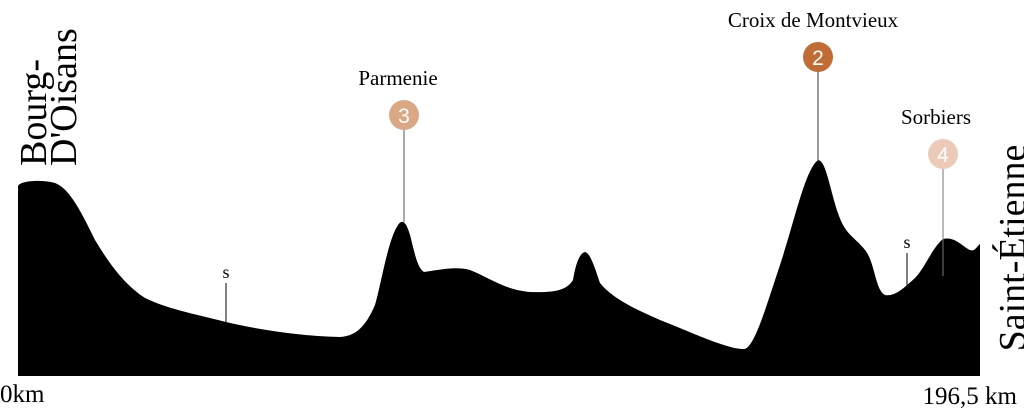 The image size is (1024, 411). I want to click on climb-croix-de-montvieux: 2 Croix de Montvieux, so click(813, 85).